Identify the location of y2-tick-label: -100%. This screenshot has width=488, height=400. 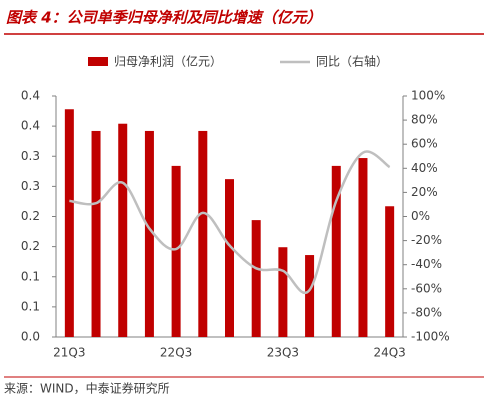
(430, 337).